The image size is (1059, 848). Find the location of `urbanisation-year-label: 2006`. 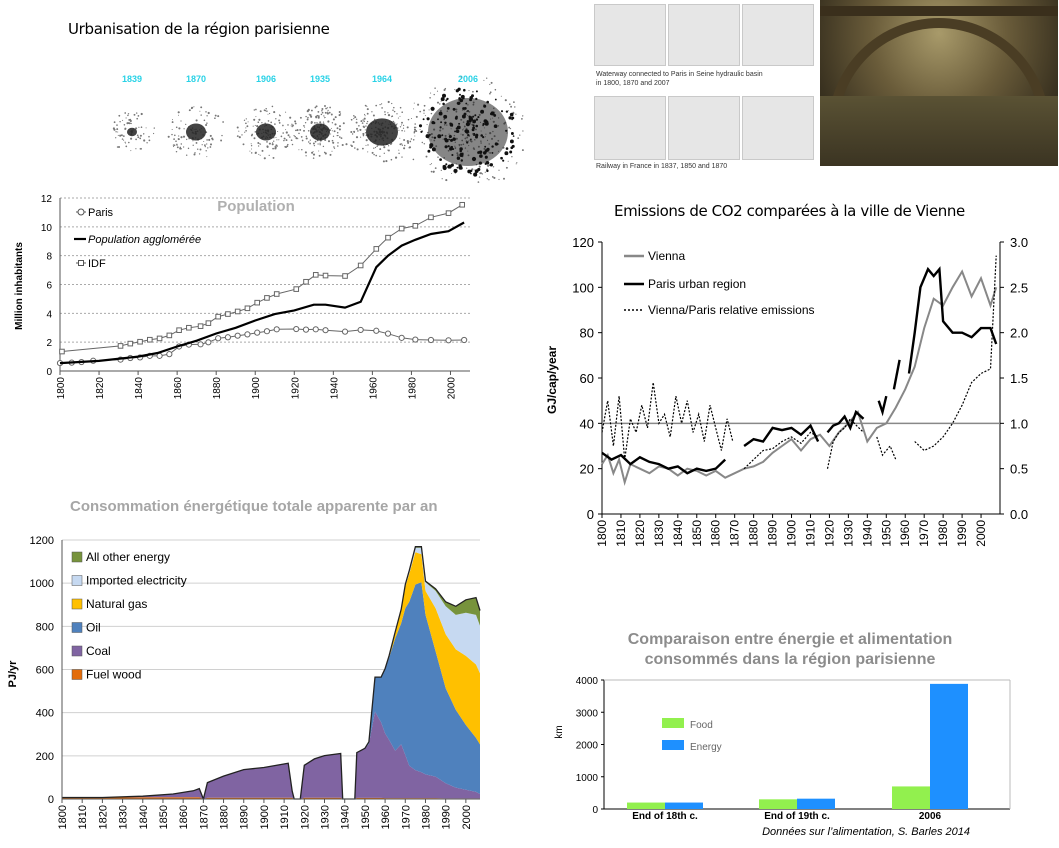

urbanisation-year-label: 2006 is located at coordinates (468, 79).